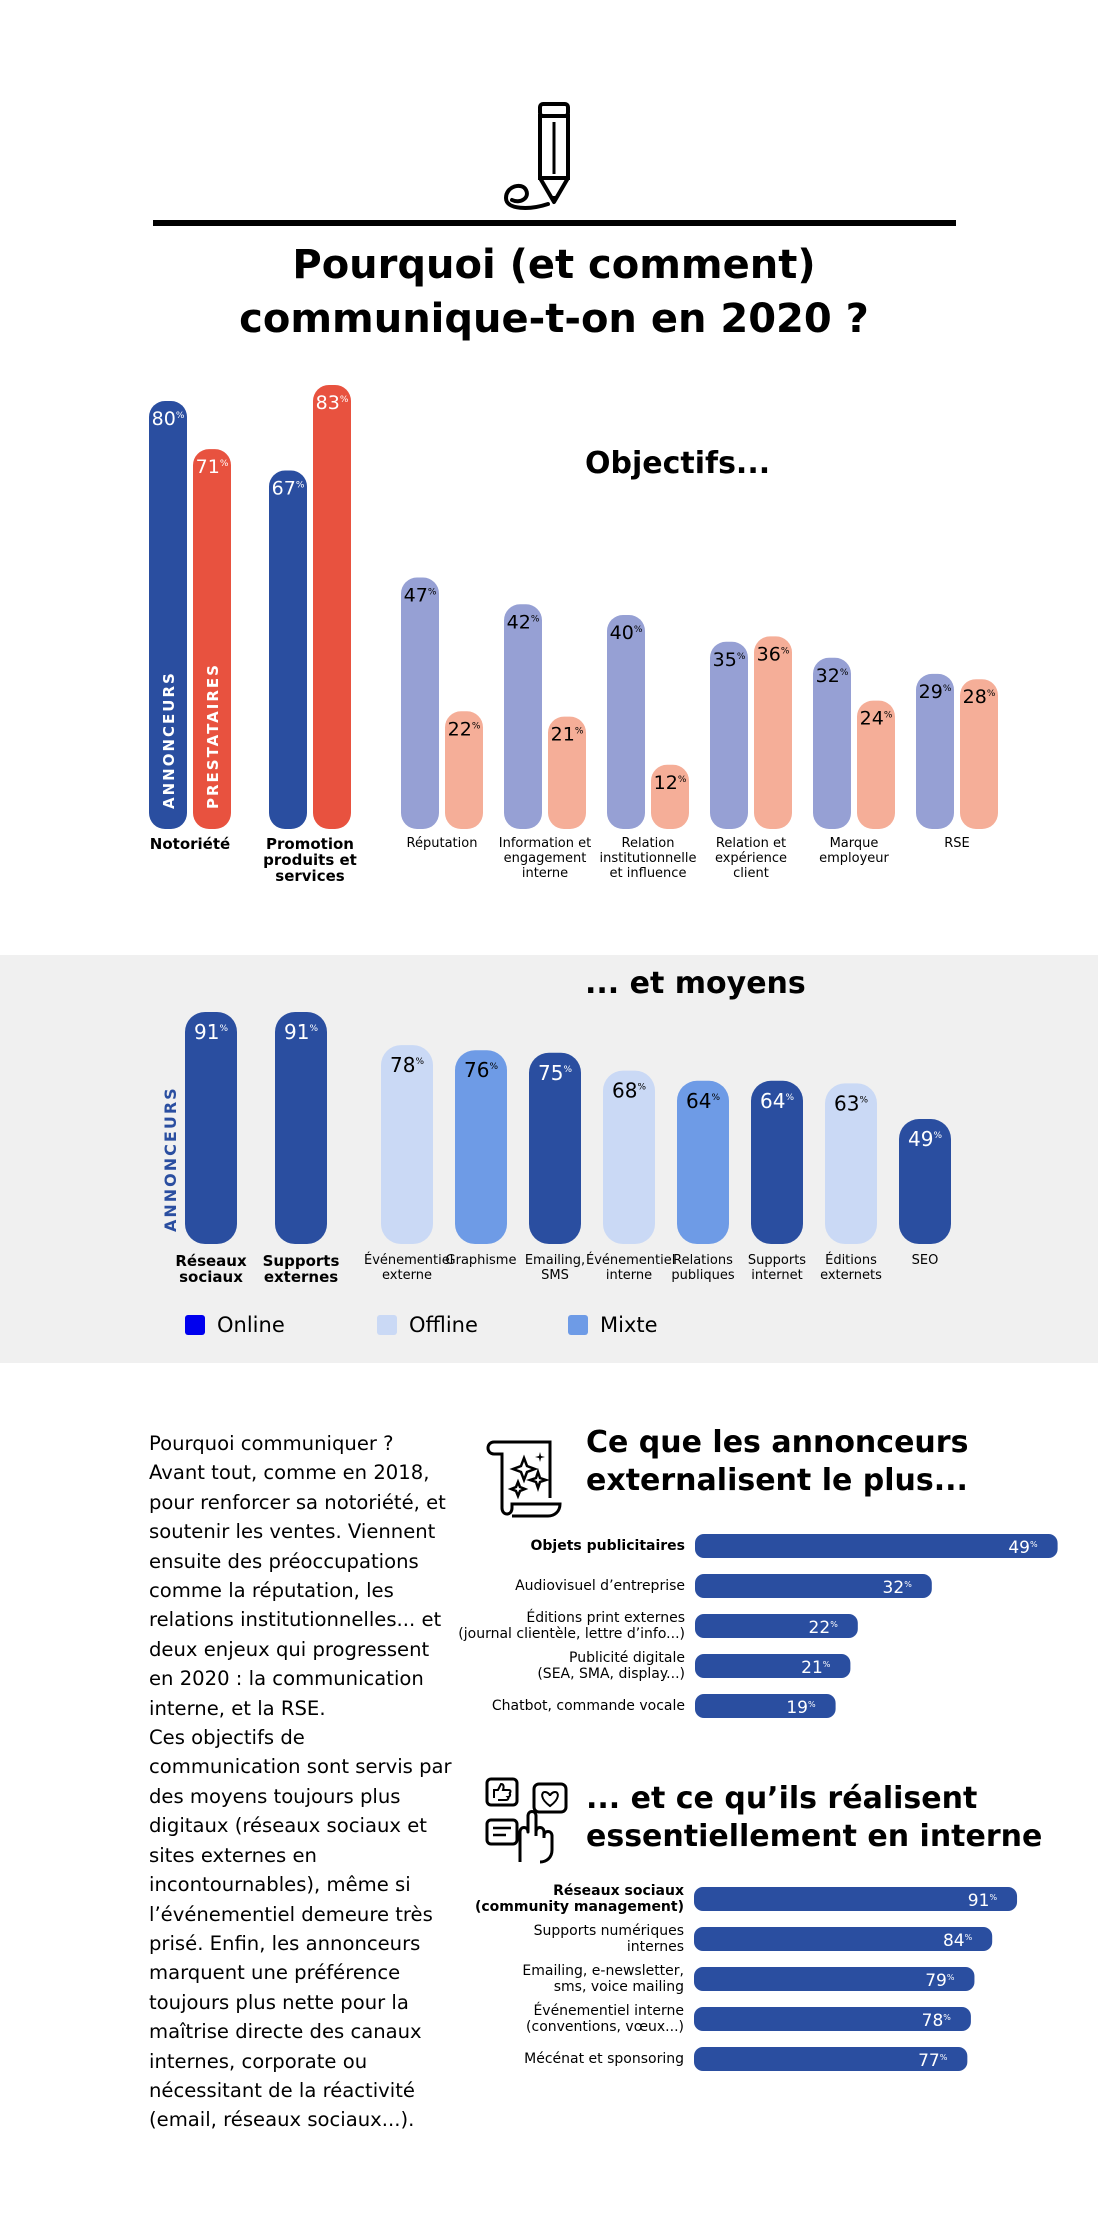  What do you see at coordinates (765, 1706) in the screenshot?
I see `externalisent-bar-chatbot-commande-vocale` at bounding box center [765, 1706].